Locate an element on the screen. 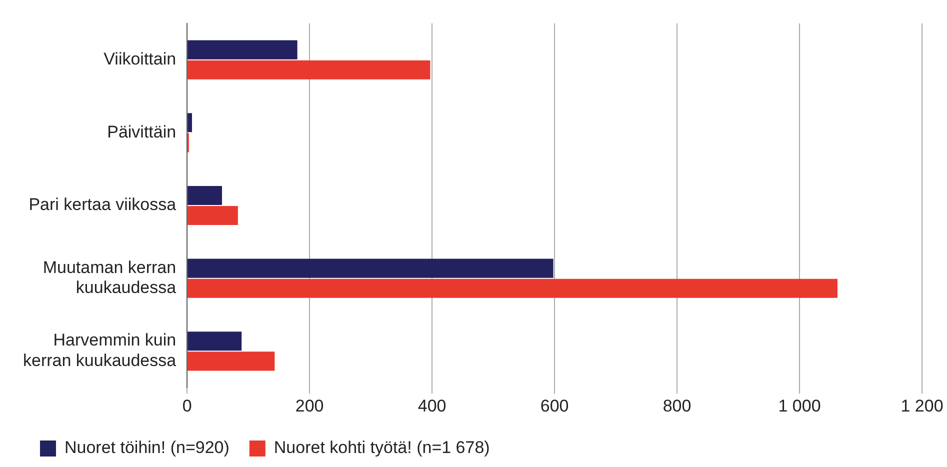 The height and width of the screenshot is (467, 947). x-tick-label: 1 200 is located at coordinates (922, 406).